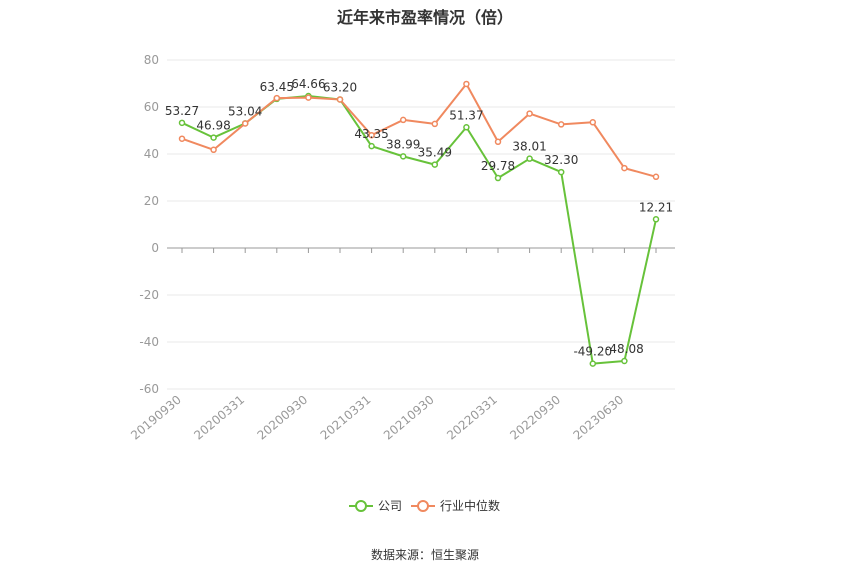  What do you see at coordinates (155, 248) in the screenshot?
I see `y-tick-label: 0` at bounding box center [155, 248].